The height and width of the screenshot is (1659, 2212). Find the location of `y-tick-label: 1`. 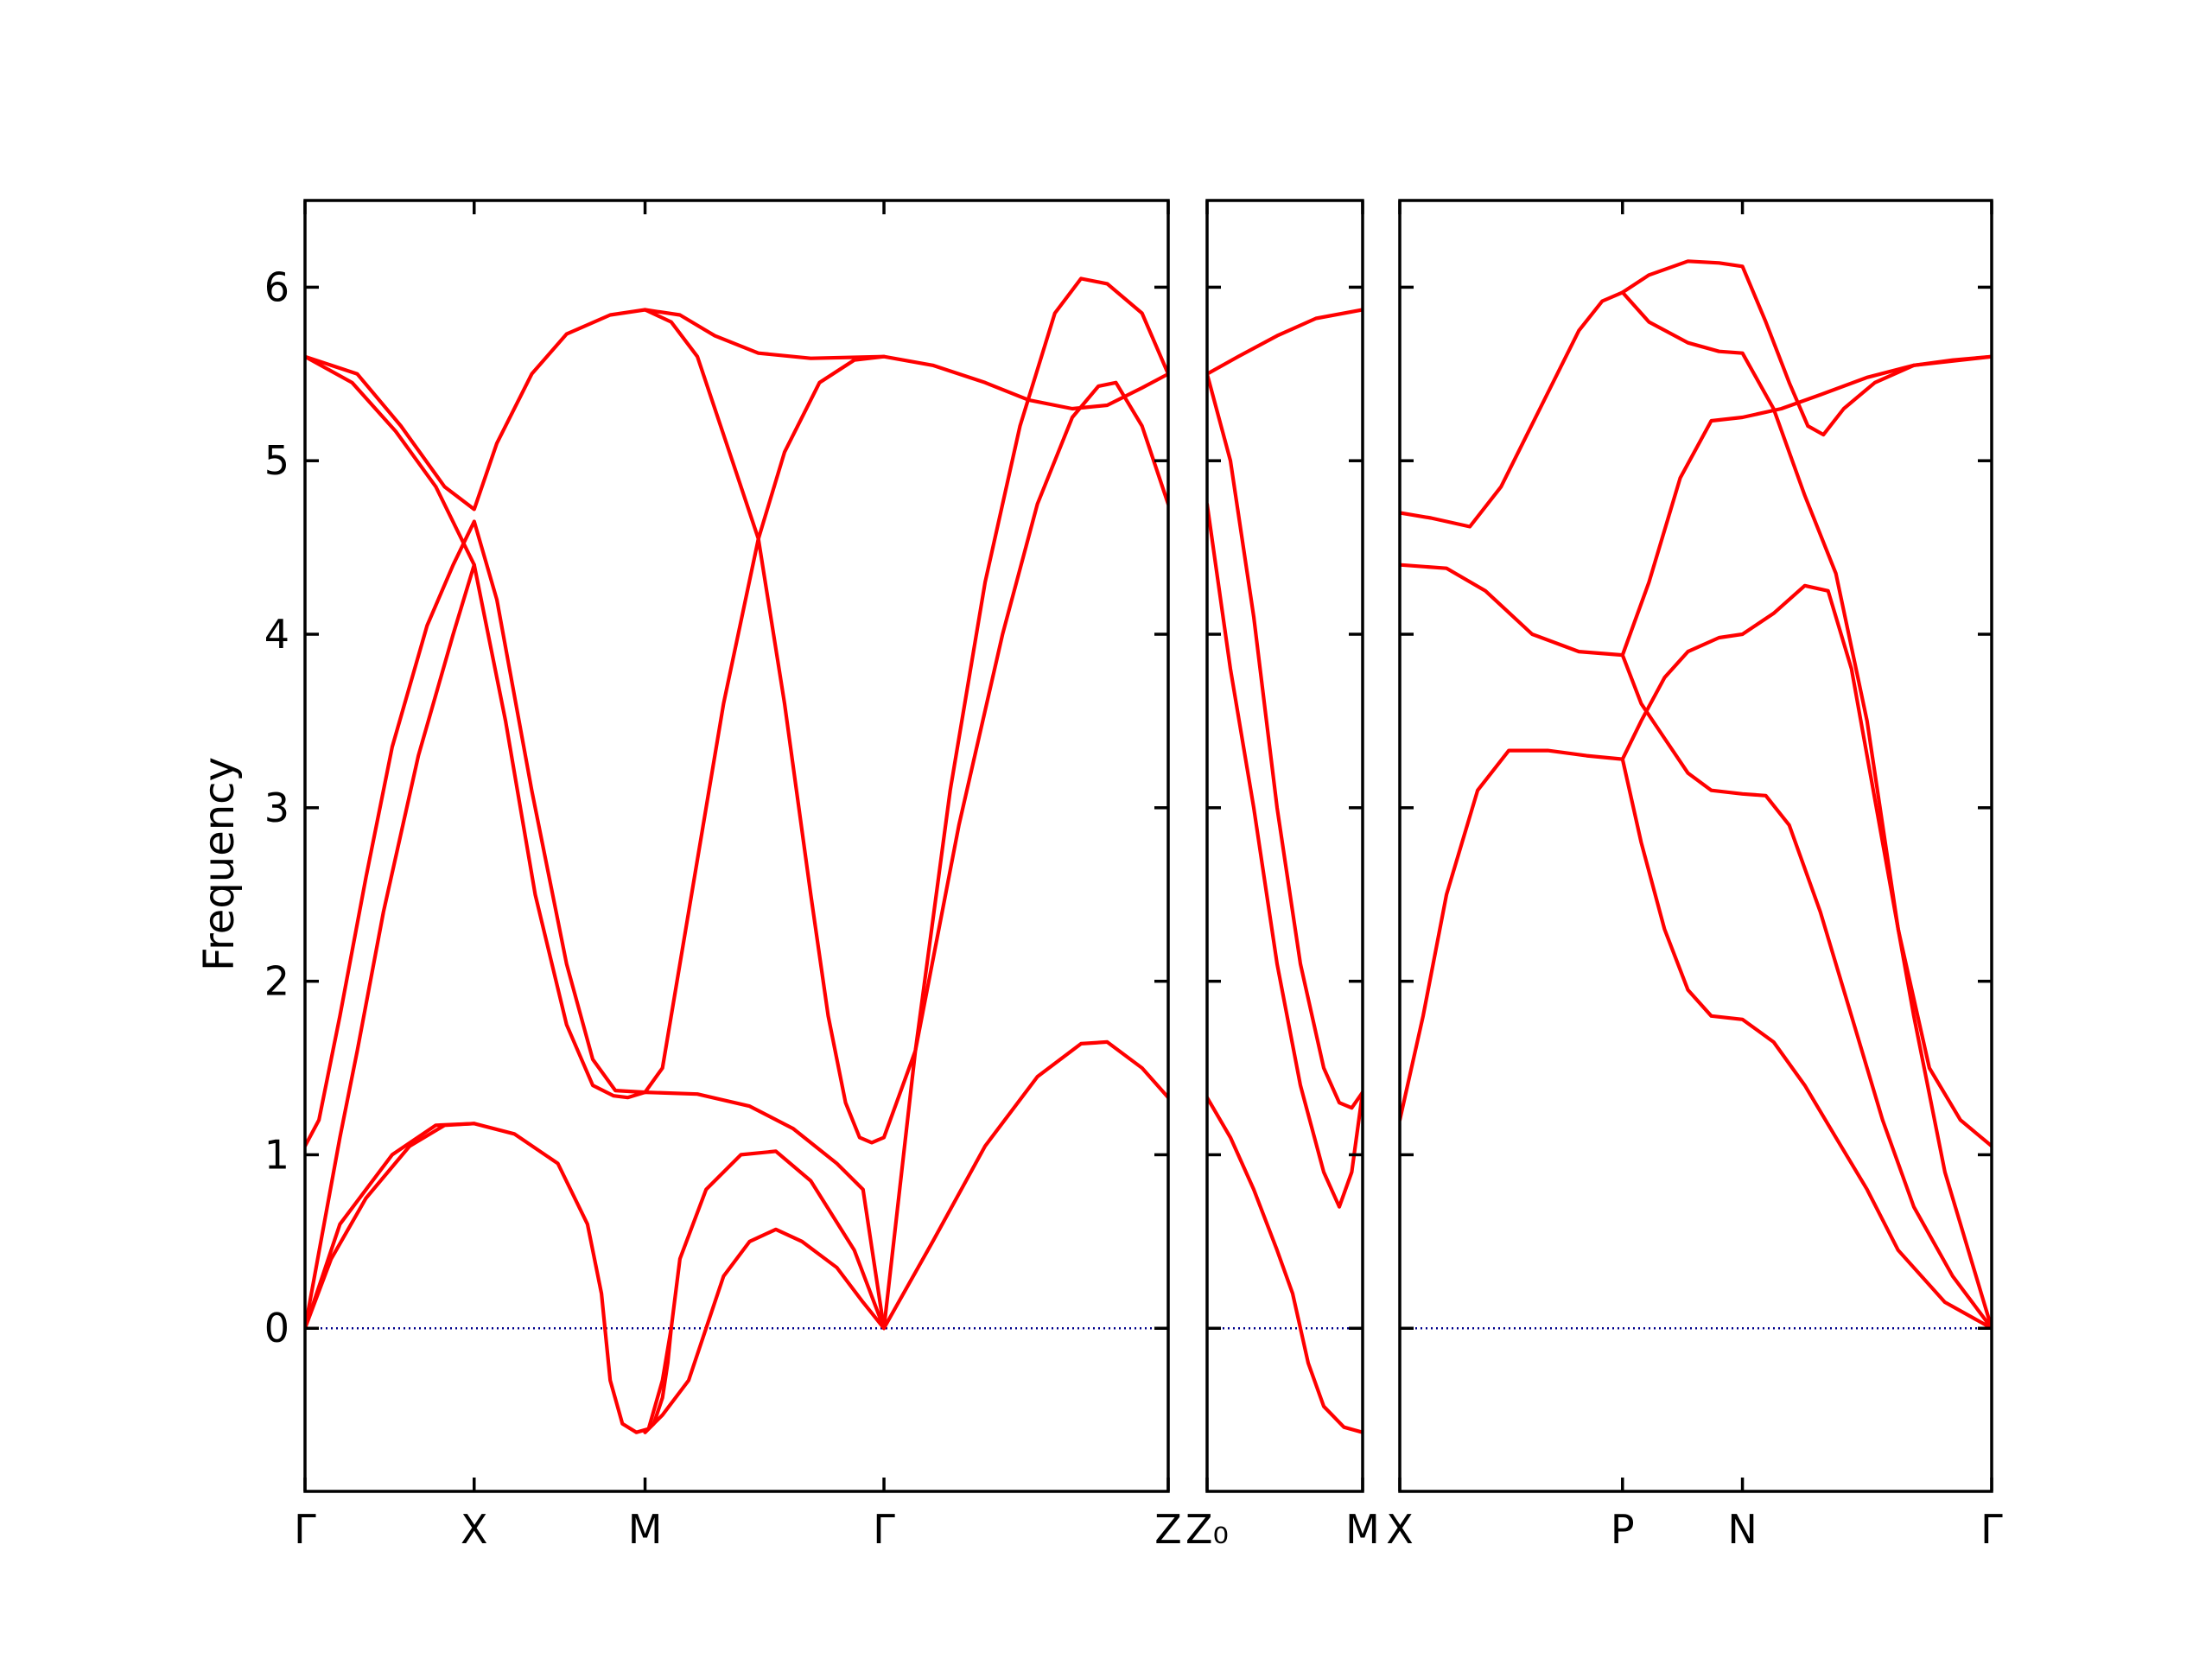

y-tick-label: 1 is located at coordinates (276, 1154).